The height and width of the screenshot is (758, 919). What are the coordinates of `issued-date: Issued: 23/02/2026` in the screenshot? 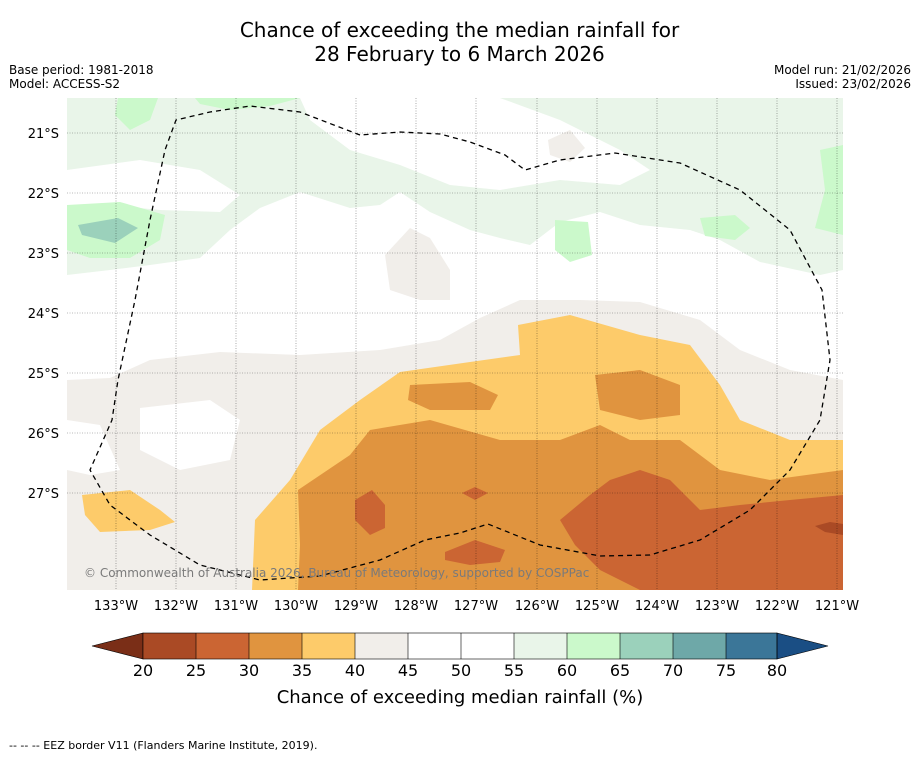 It's located at (853, 84).